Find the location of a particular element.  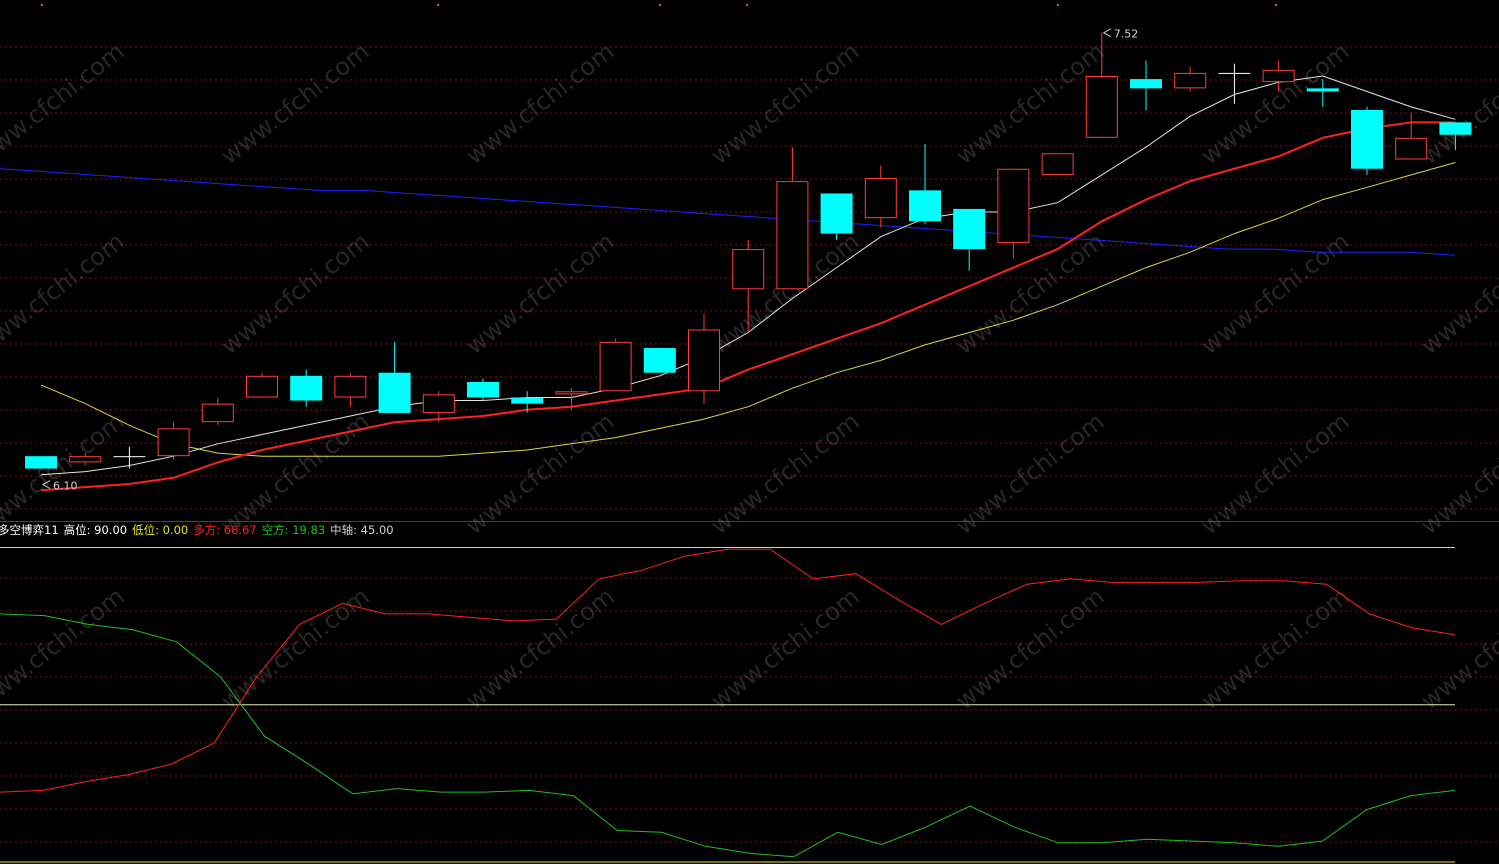

high-price-label: 7.52 is located at coordinates (1126, 34).